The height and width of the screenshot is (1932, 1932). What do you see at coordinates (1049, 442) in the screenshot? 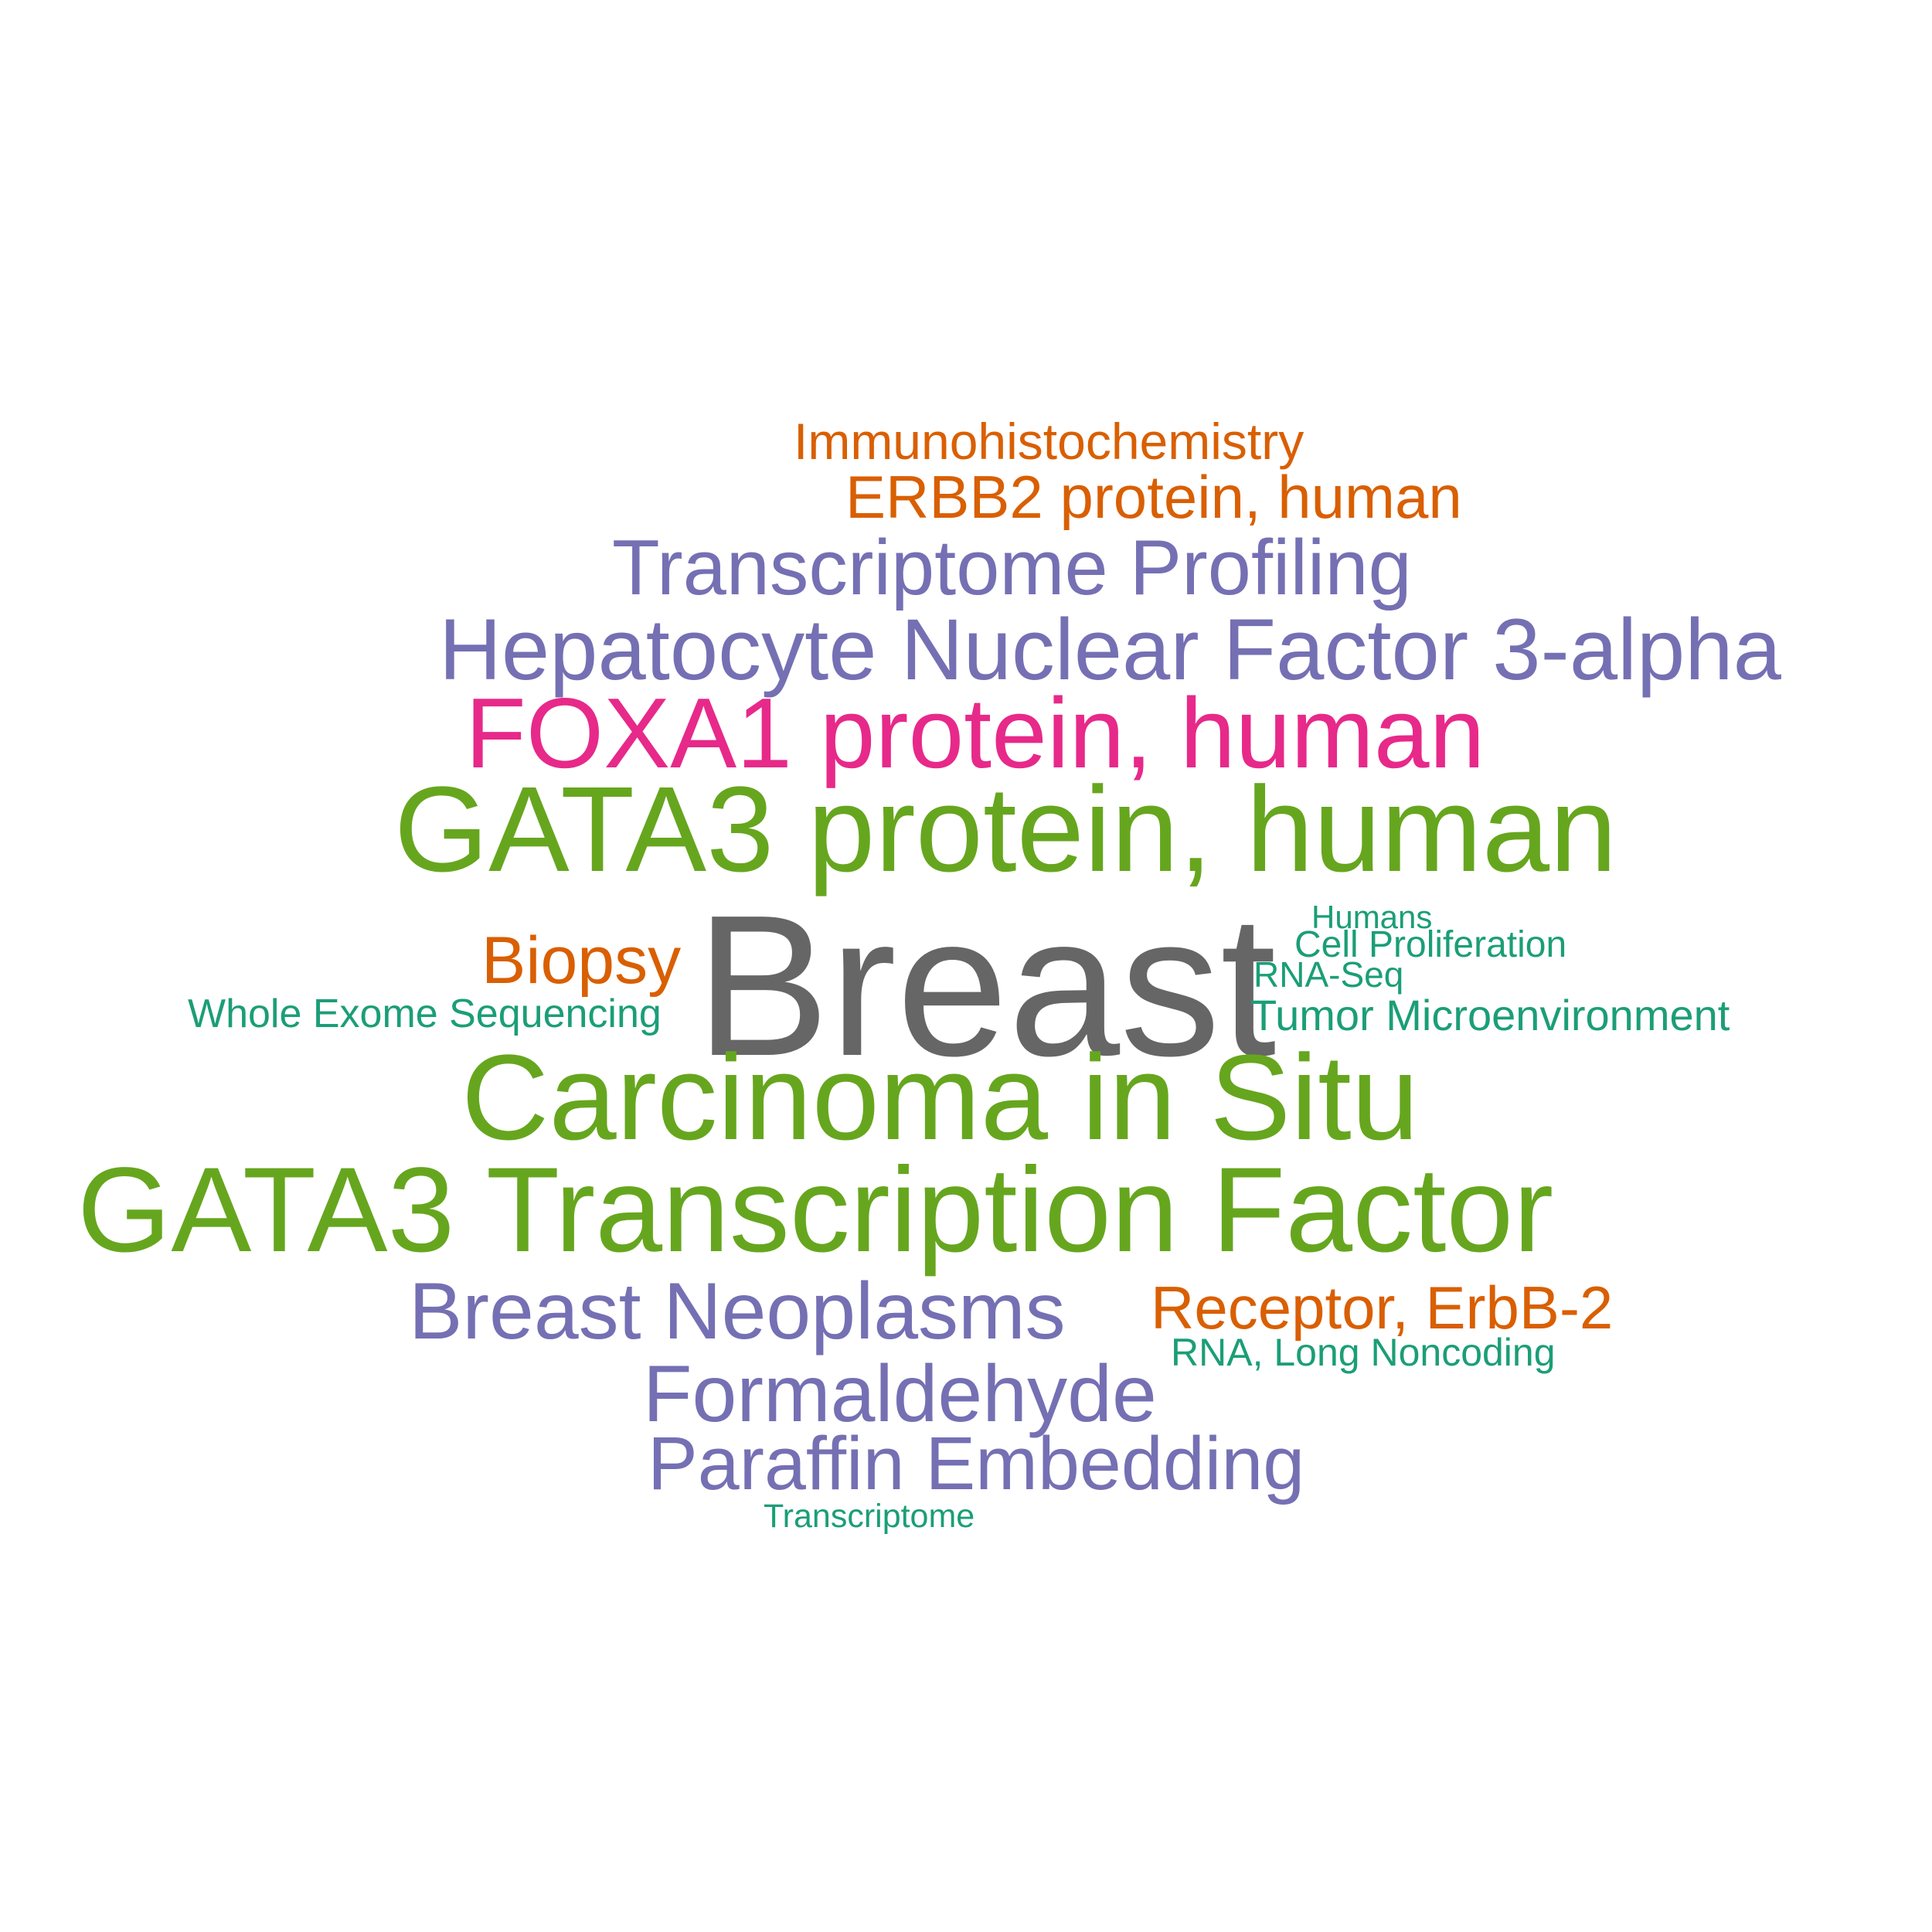
I see `word-immunohistochemistry: Immunohistochemistry` at bounding box center [1049, 442].